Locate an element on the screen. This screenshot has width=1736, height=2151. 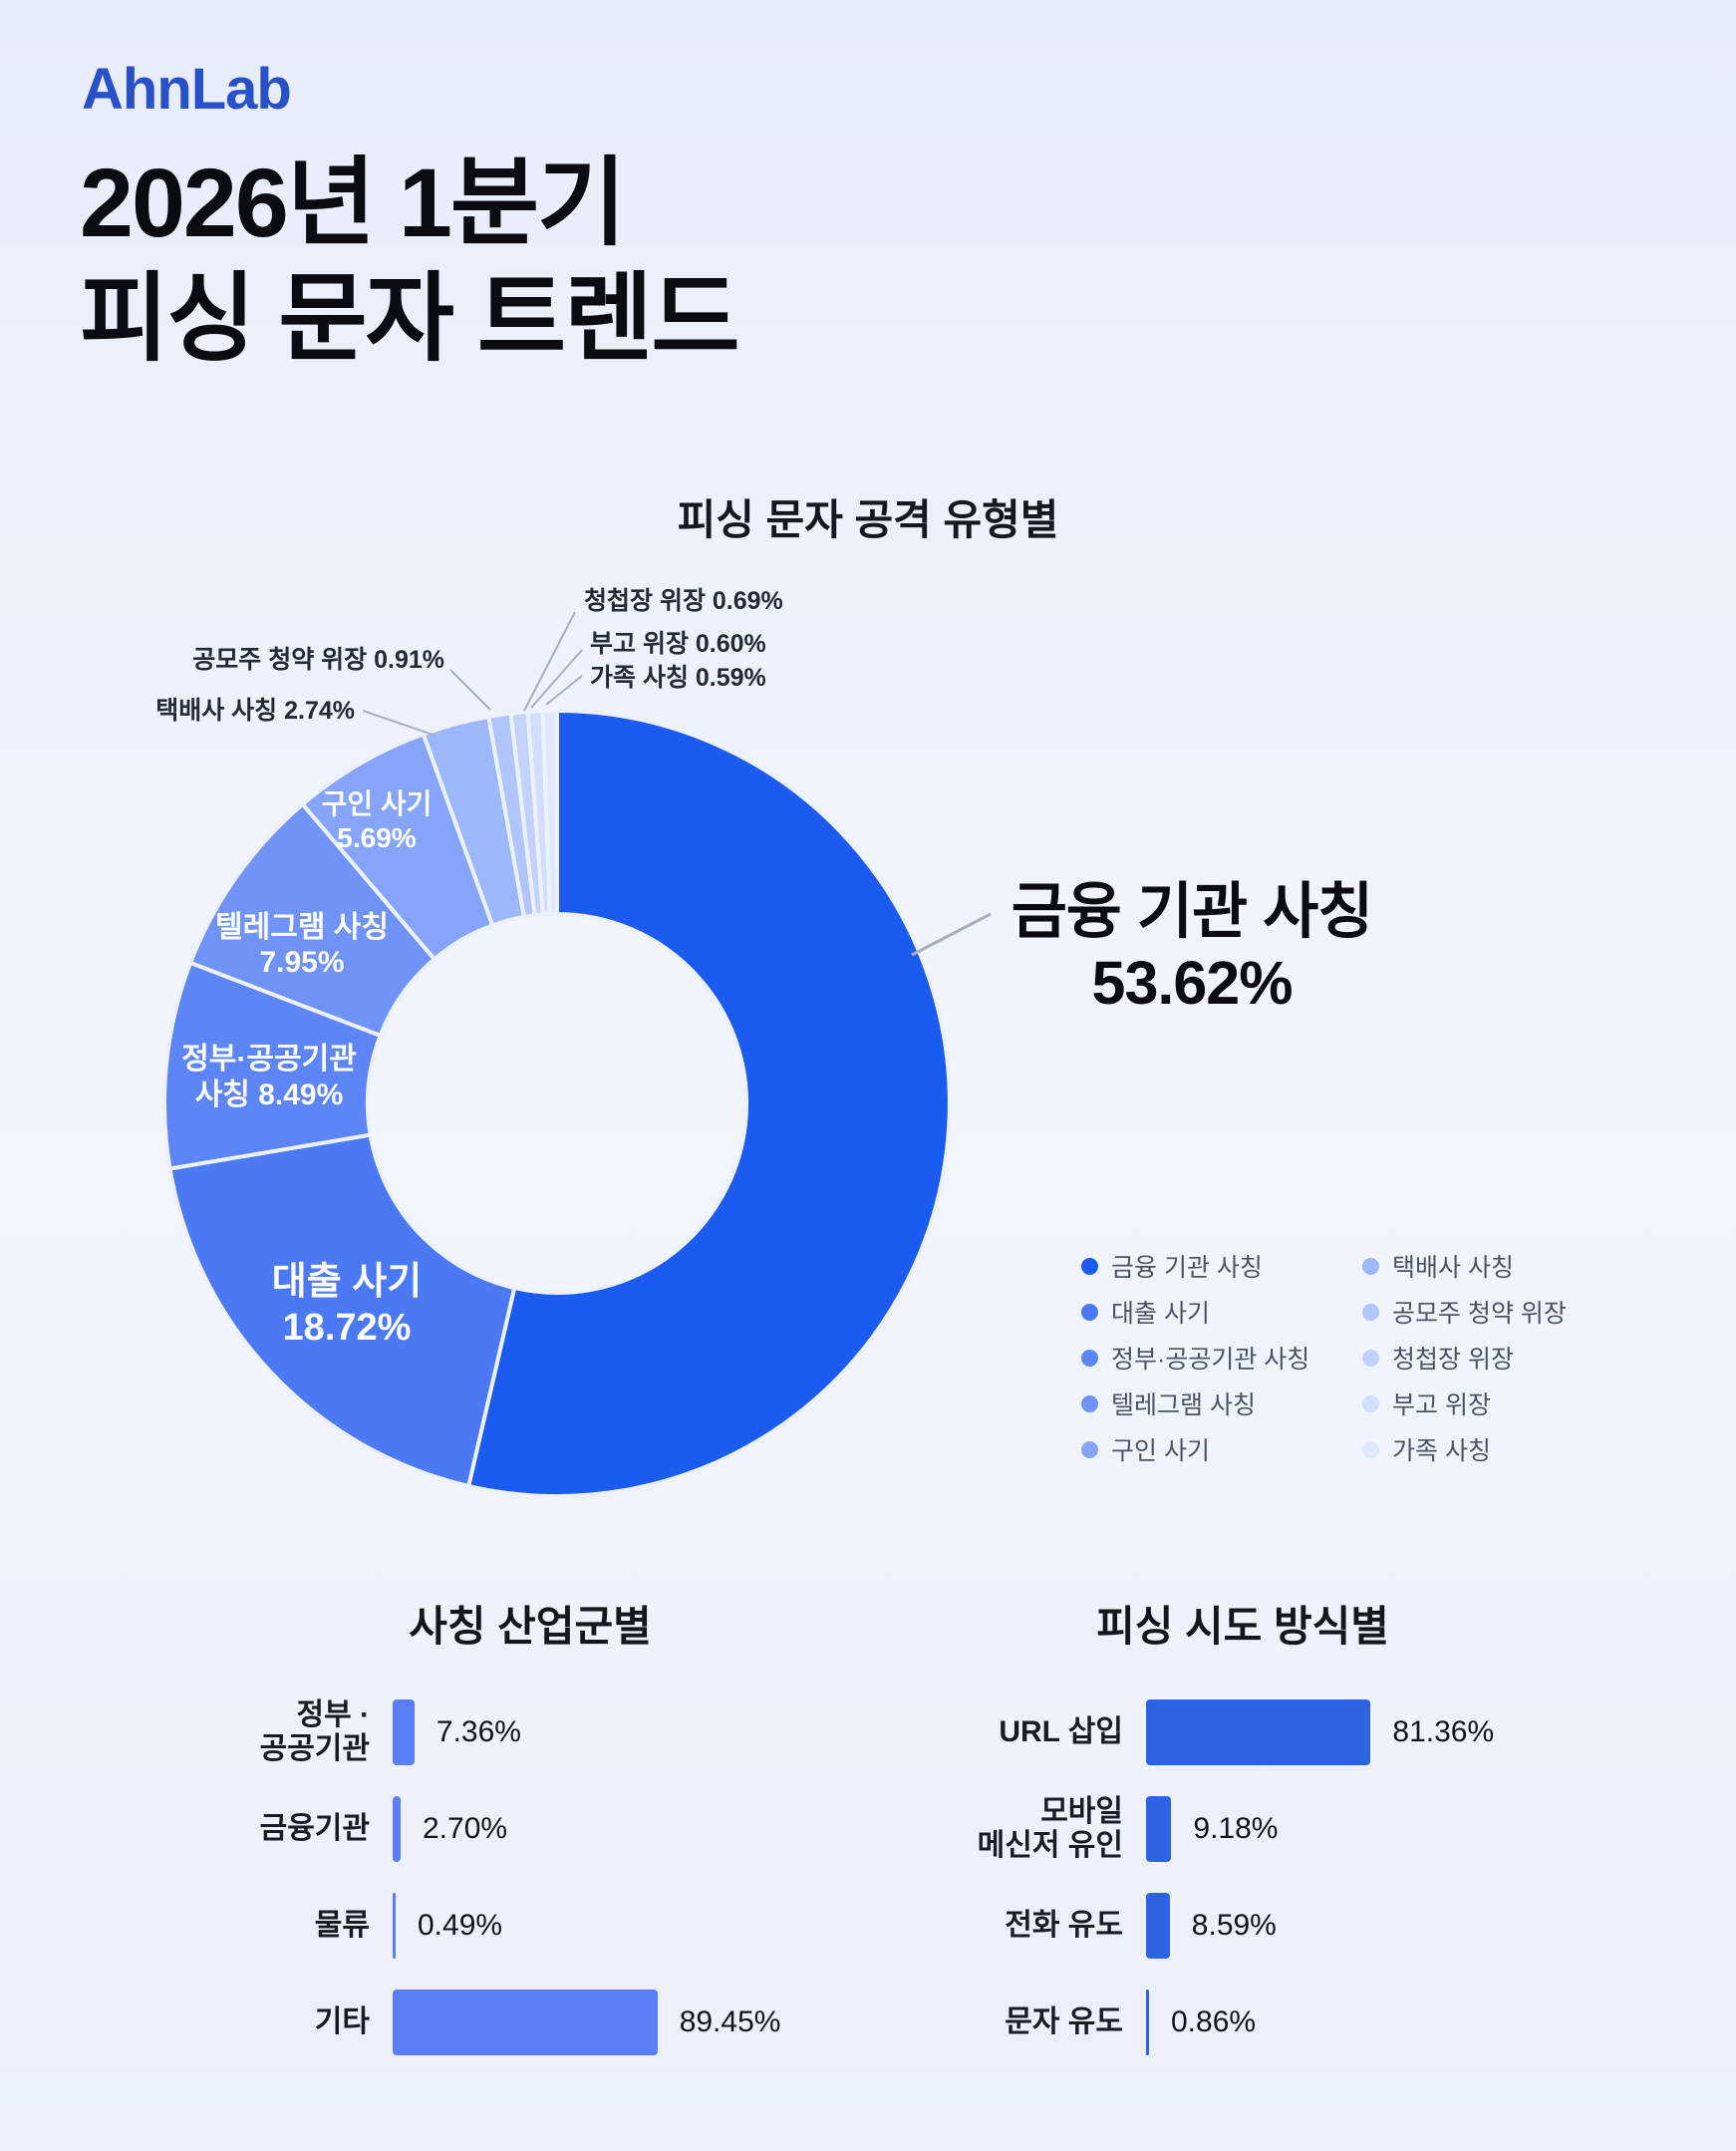
bar-row-2: 물류 0.49% is located at coordinates (447, 1926).